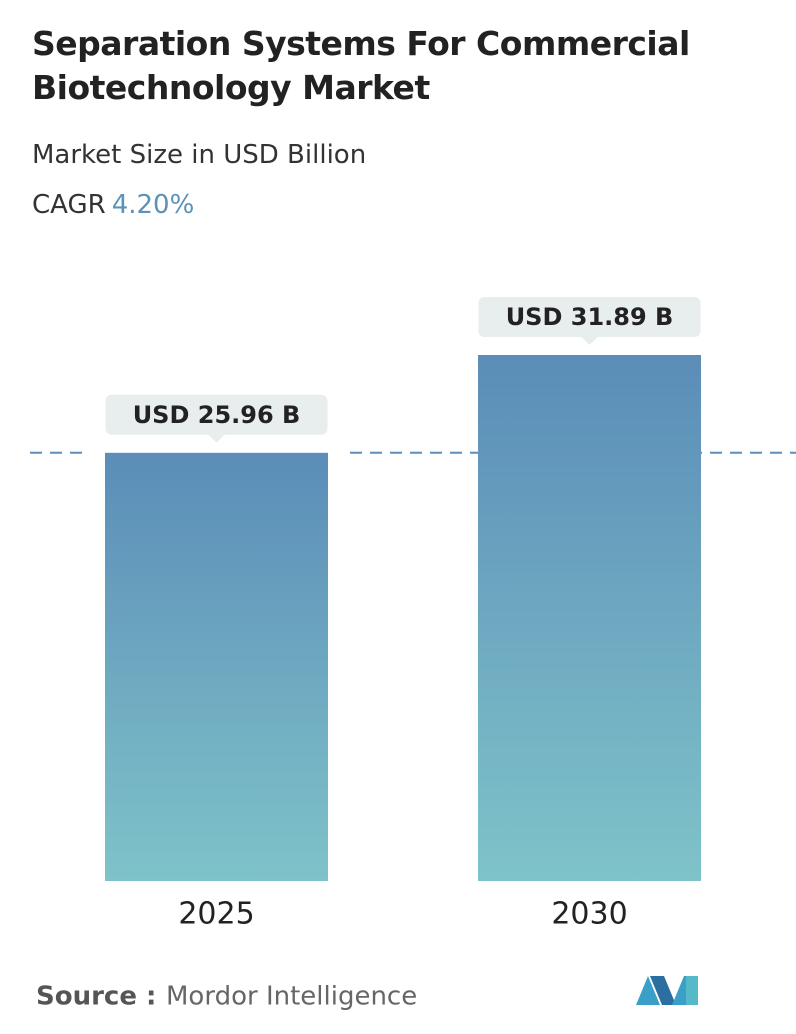 This screenshot has height=1034, width=796. I want to click on source-label: Source :, so click(96, 997).